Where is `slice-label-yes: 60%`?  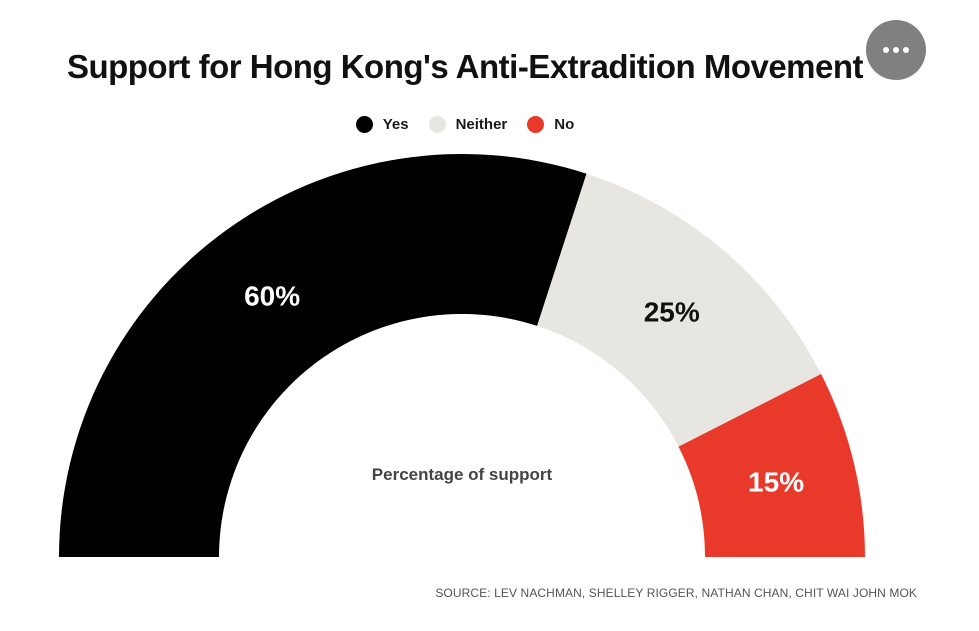 slice-label-yes: 60% is located at coordinates (272, 296).